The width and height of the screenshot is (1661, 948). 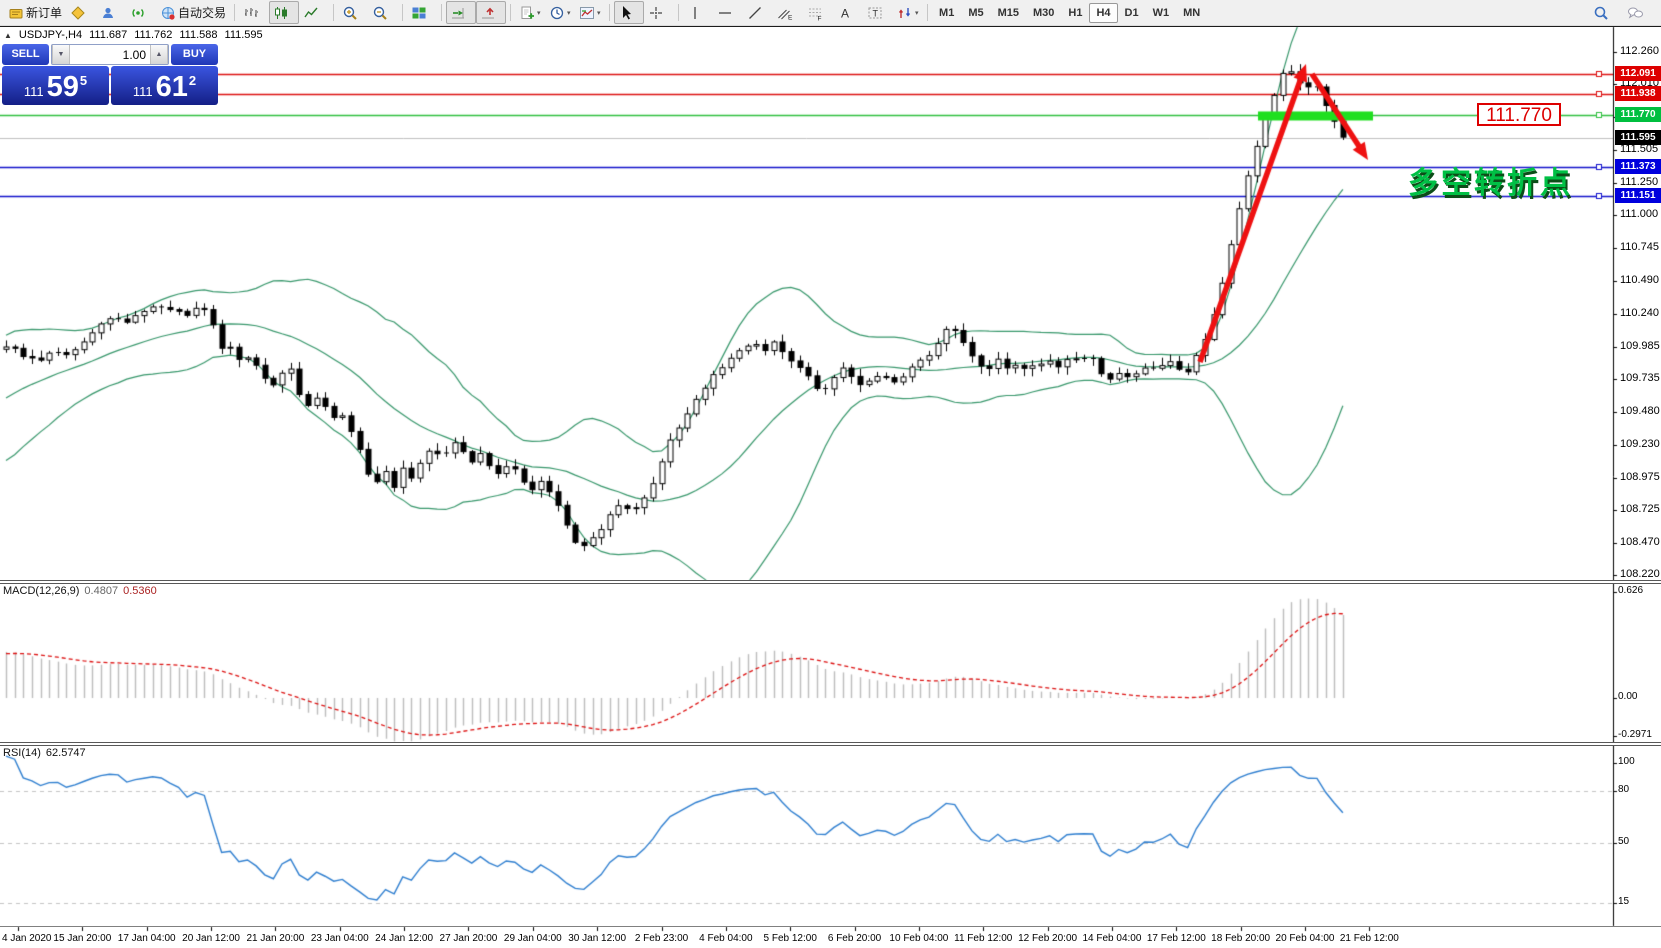 What do you see at coordinates (1640, 542) in the screenshot?
I see `price-axis-tick-label: 108.470` at bounding box center [1640, 542].